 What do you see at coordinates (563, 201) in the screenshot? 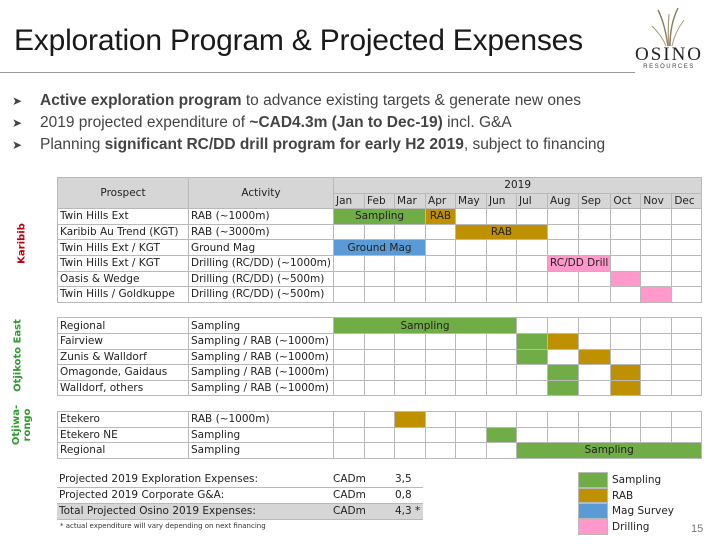
I see `month-header: Aug` at bounding box center [563, 201].